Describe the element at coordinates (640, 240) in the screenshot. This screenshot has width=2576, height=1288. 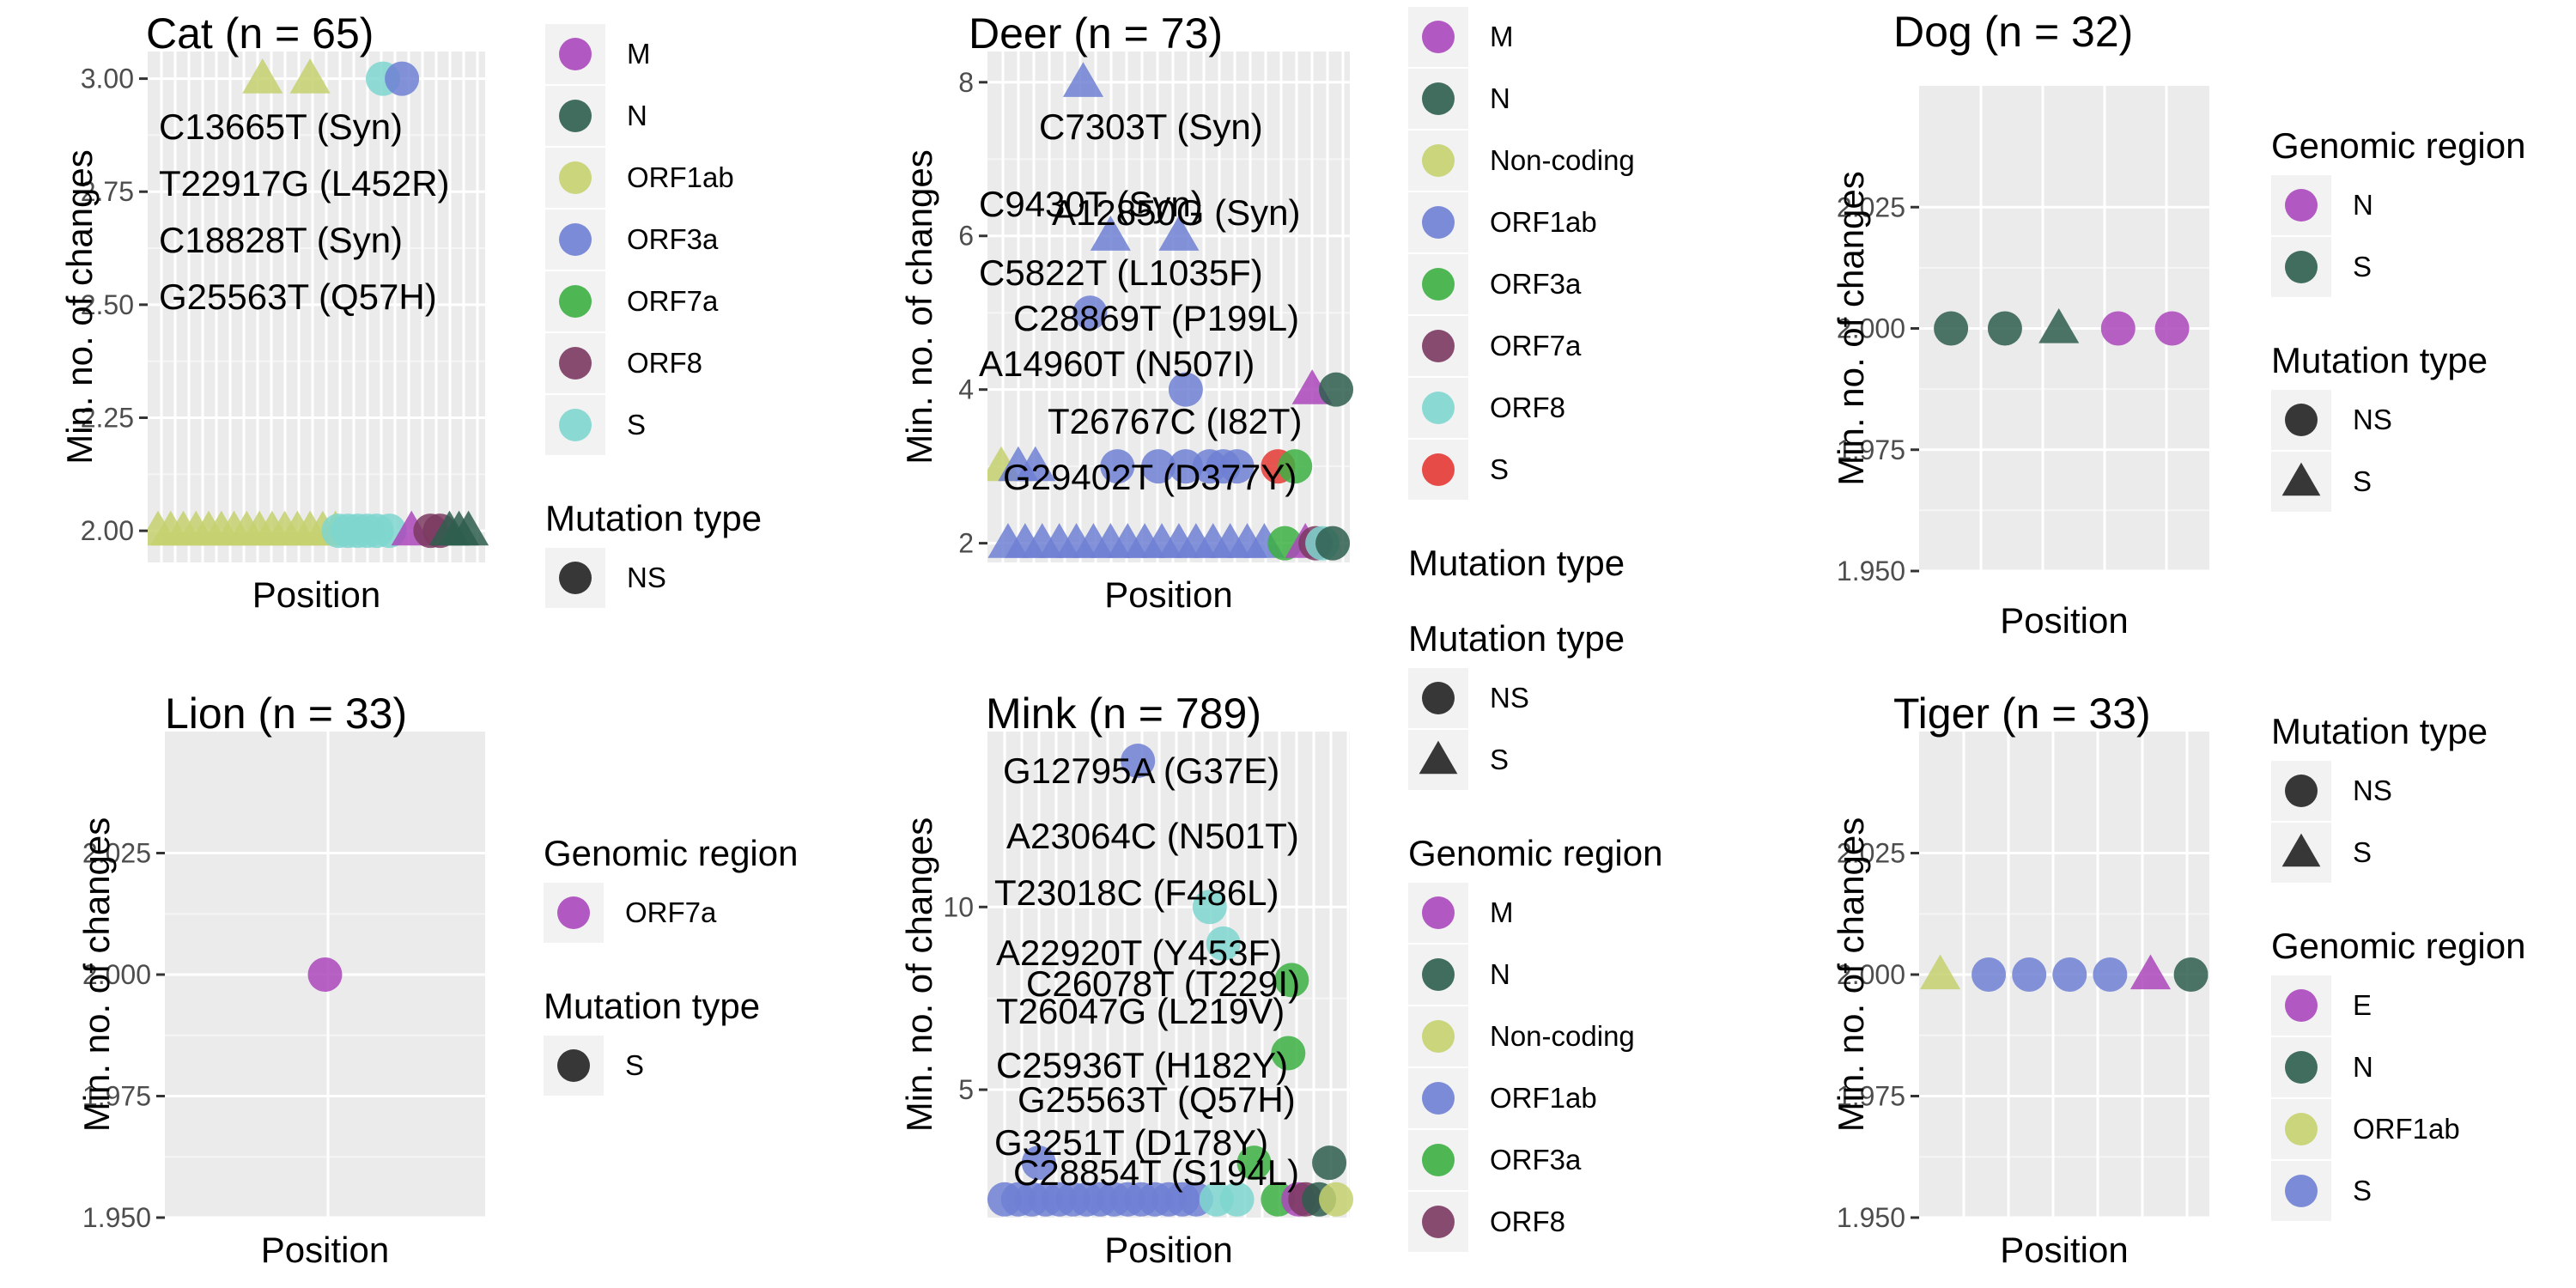
I see `legend-region: MN ORF1ab ORF3a ORF7a ORF8 S` at that location.